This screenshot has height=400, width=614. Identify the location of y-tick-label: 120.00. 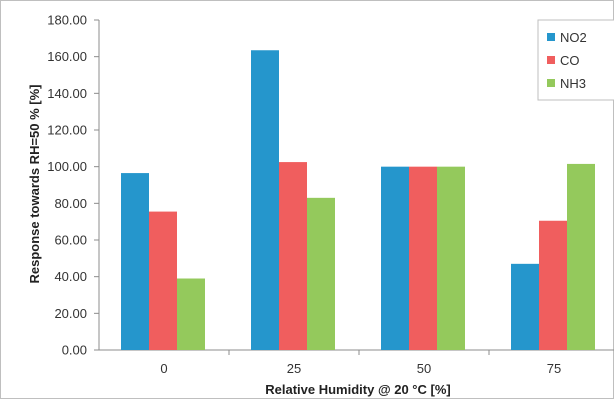
(67, 130).